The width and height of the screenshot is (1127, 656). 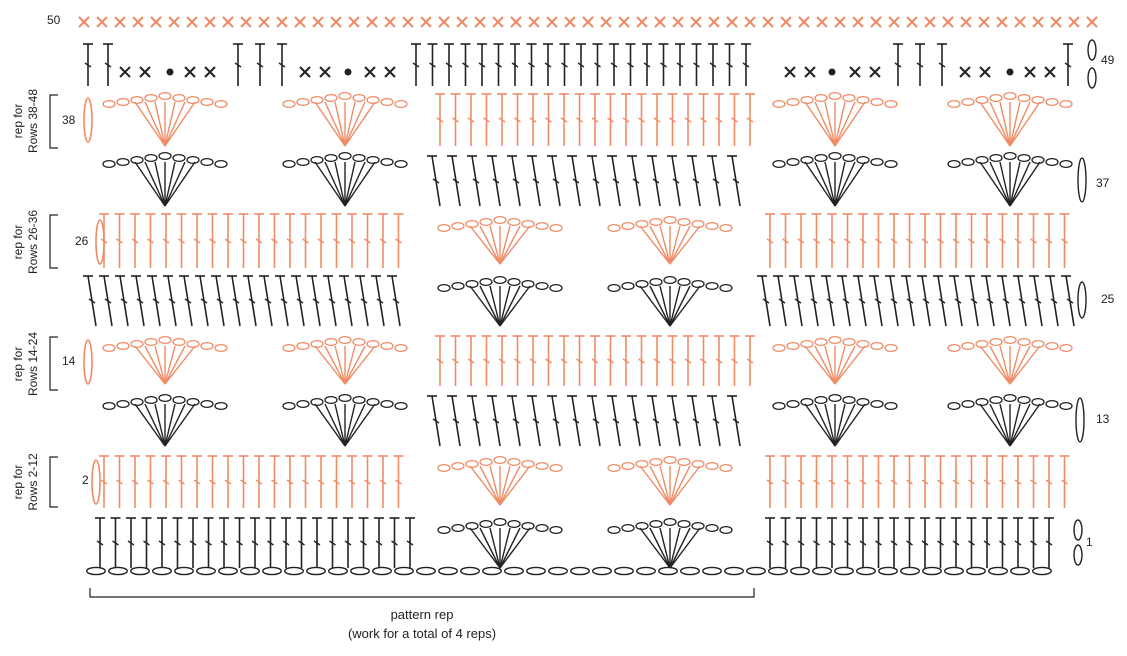 What do you see at coordinates (1108, 60) in the screenshot?
I see `row-number-49: 49` at bounding box center [1108, 60].